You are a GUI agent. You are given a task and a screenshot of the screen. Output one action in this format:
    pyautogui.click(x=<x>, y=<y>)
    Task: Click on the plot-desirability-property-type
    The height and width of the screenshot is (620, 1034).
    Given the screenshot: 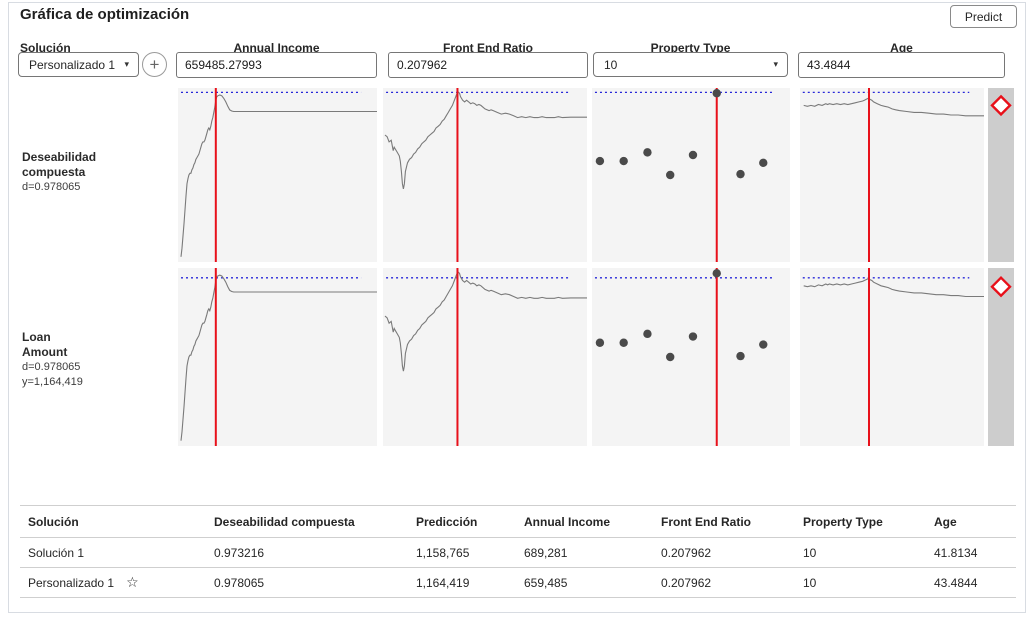 What is the action you would take?
    pyautogui.click(x=691, y=175)
    